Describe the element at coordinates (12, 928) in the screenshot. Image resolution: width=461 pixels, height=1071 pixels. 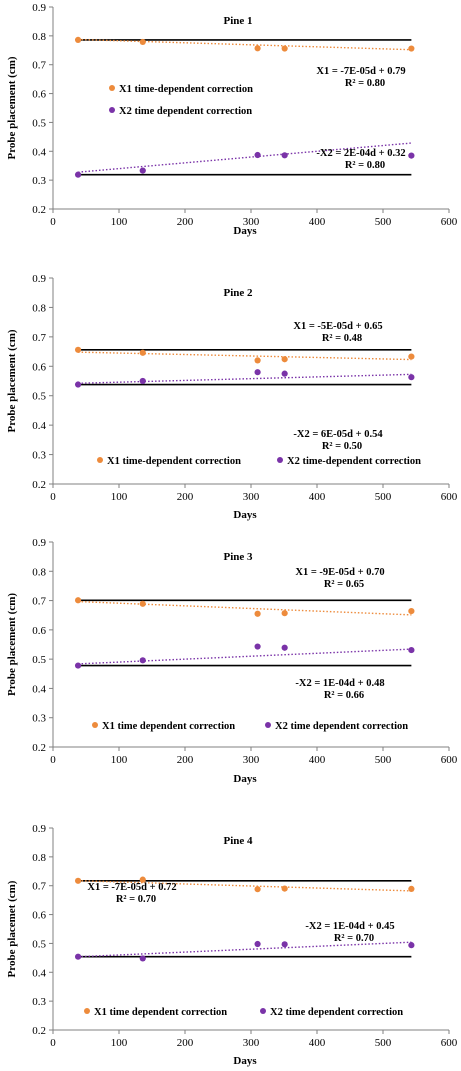
I see `y-axis-title: Probe placemet (cm)` at that location.